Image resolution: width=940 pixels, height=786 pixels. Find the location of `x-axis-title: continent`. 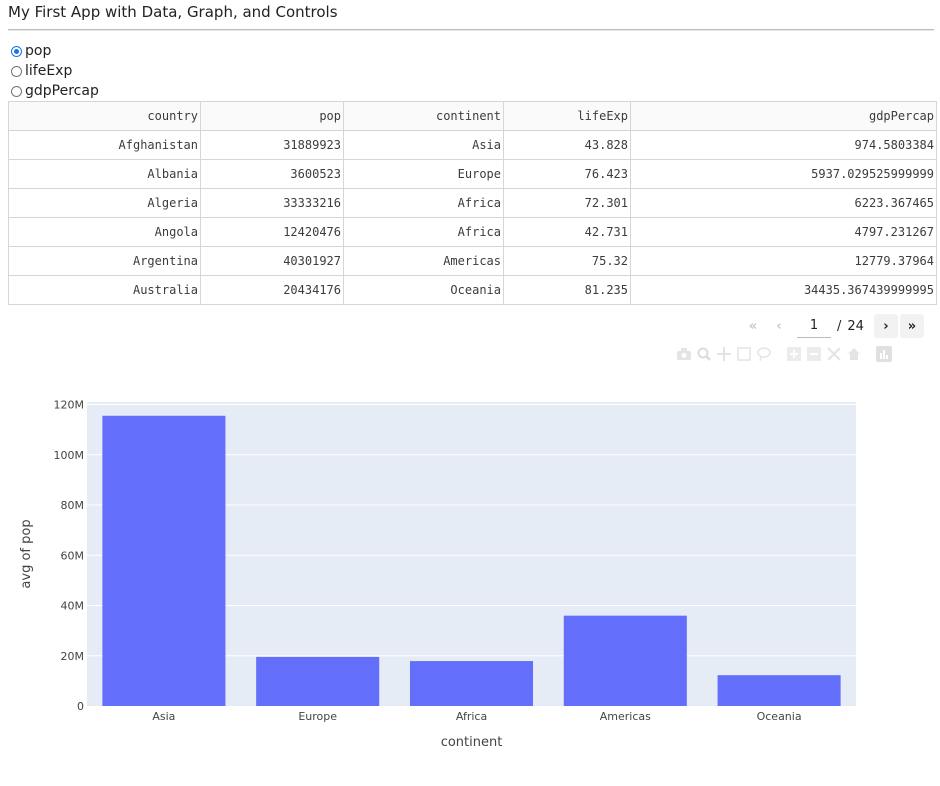

x-axis-title: continent is located at coordinates (472, 742).